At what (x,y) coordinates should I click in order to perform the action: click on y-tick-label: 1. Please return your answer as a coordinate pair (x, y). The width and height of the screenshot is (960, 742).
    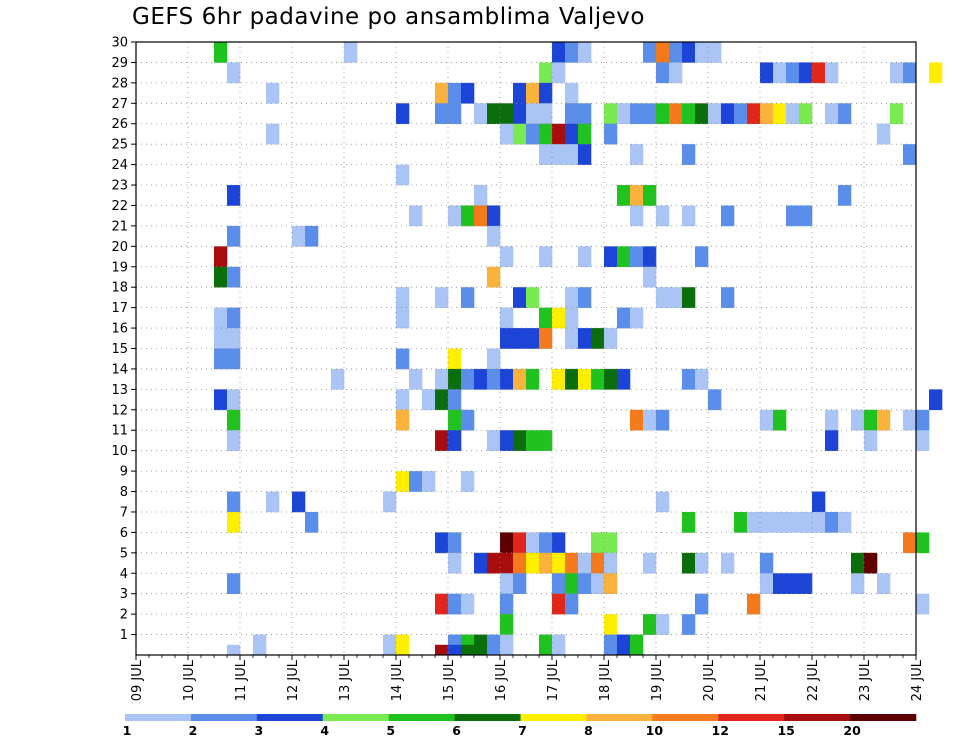
    Looking at the image, I should click on (124, 635).